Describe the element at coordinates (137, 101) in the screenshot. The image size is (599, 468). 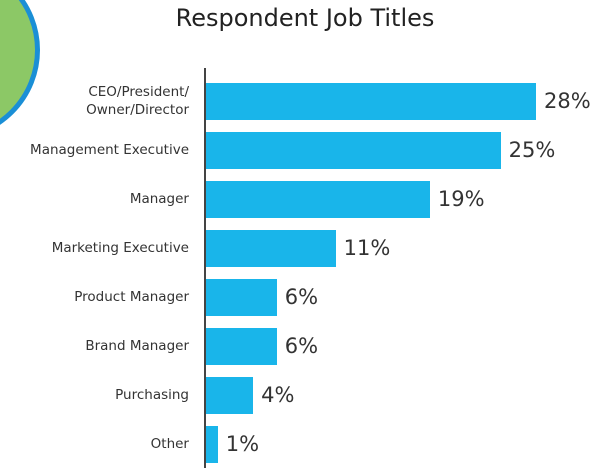
I see `category-label: CEO/President/ Owner/Director` at that location.